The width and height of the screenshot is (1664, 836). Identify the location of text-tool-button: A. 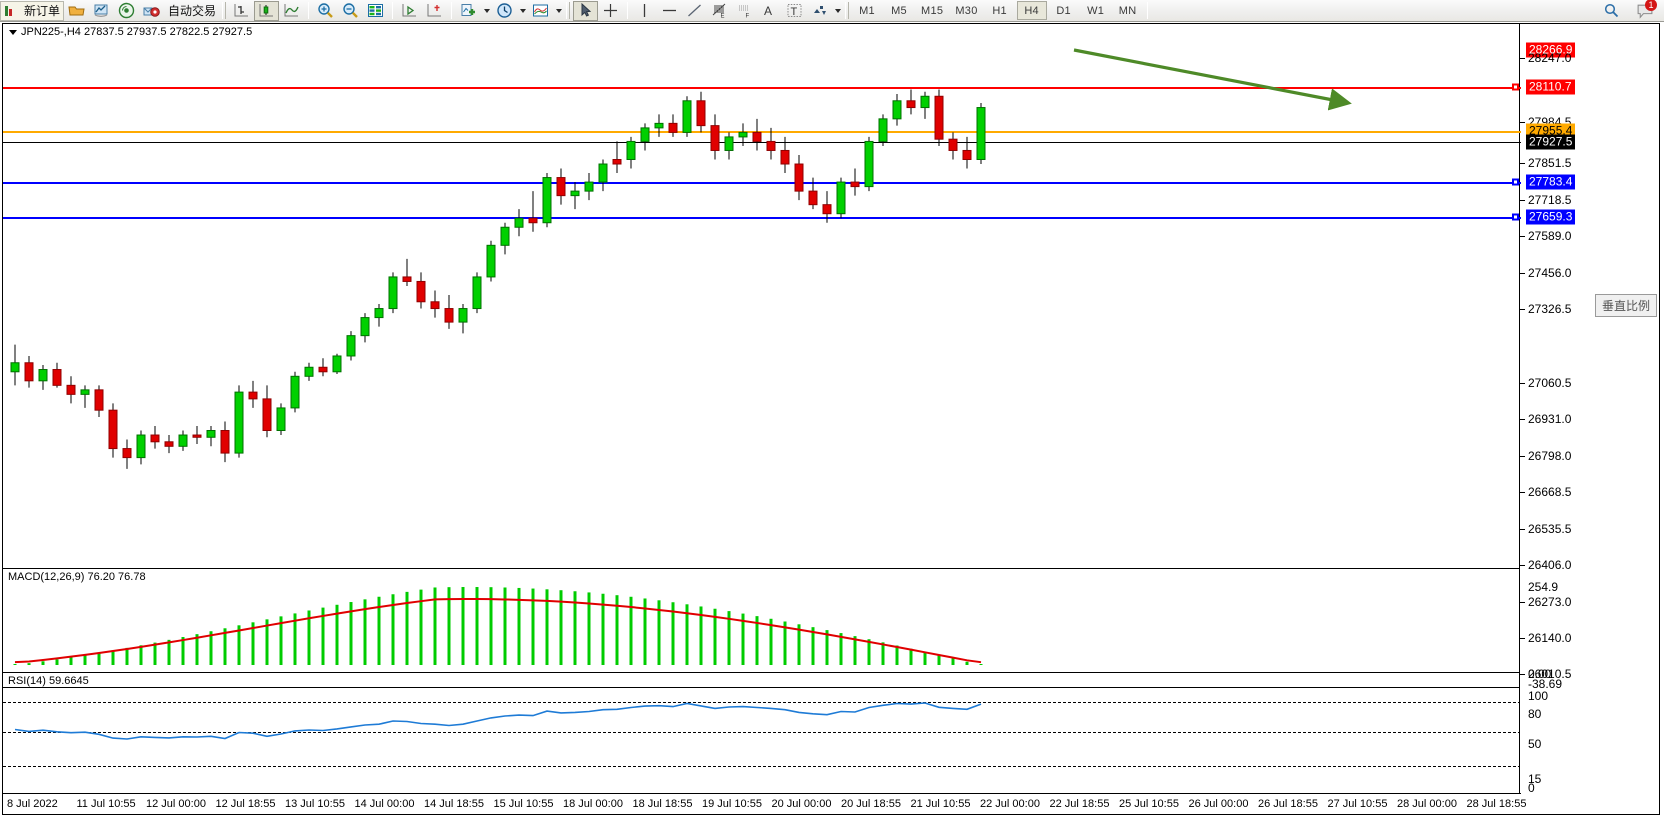
(769, 11).